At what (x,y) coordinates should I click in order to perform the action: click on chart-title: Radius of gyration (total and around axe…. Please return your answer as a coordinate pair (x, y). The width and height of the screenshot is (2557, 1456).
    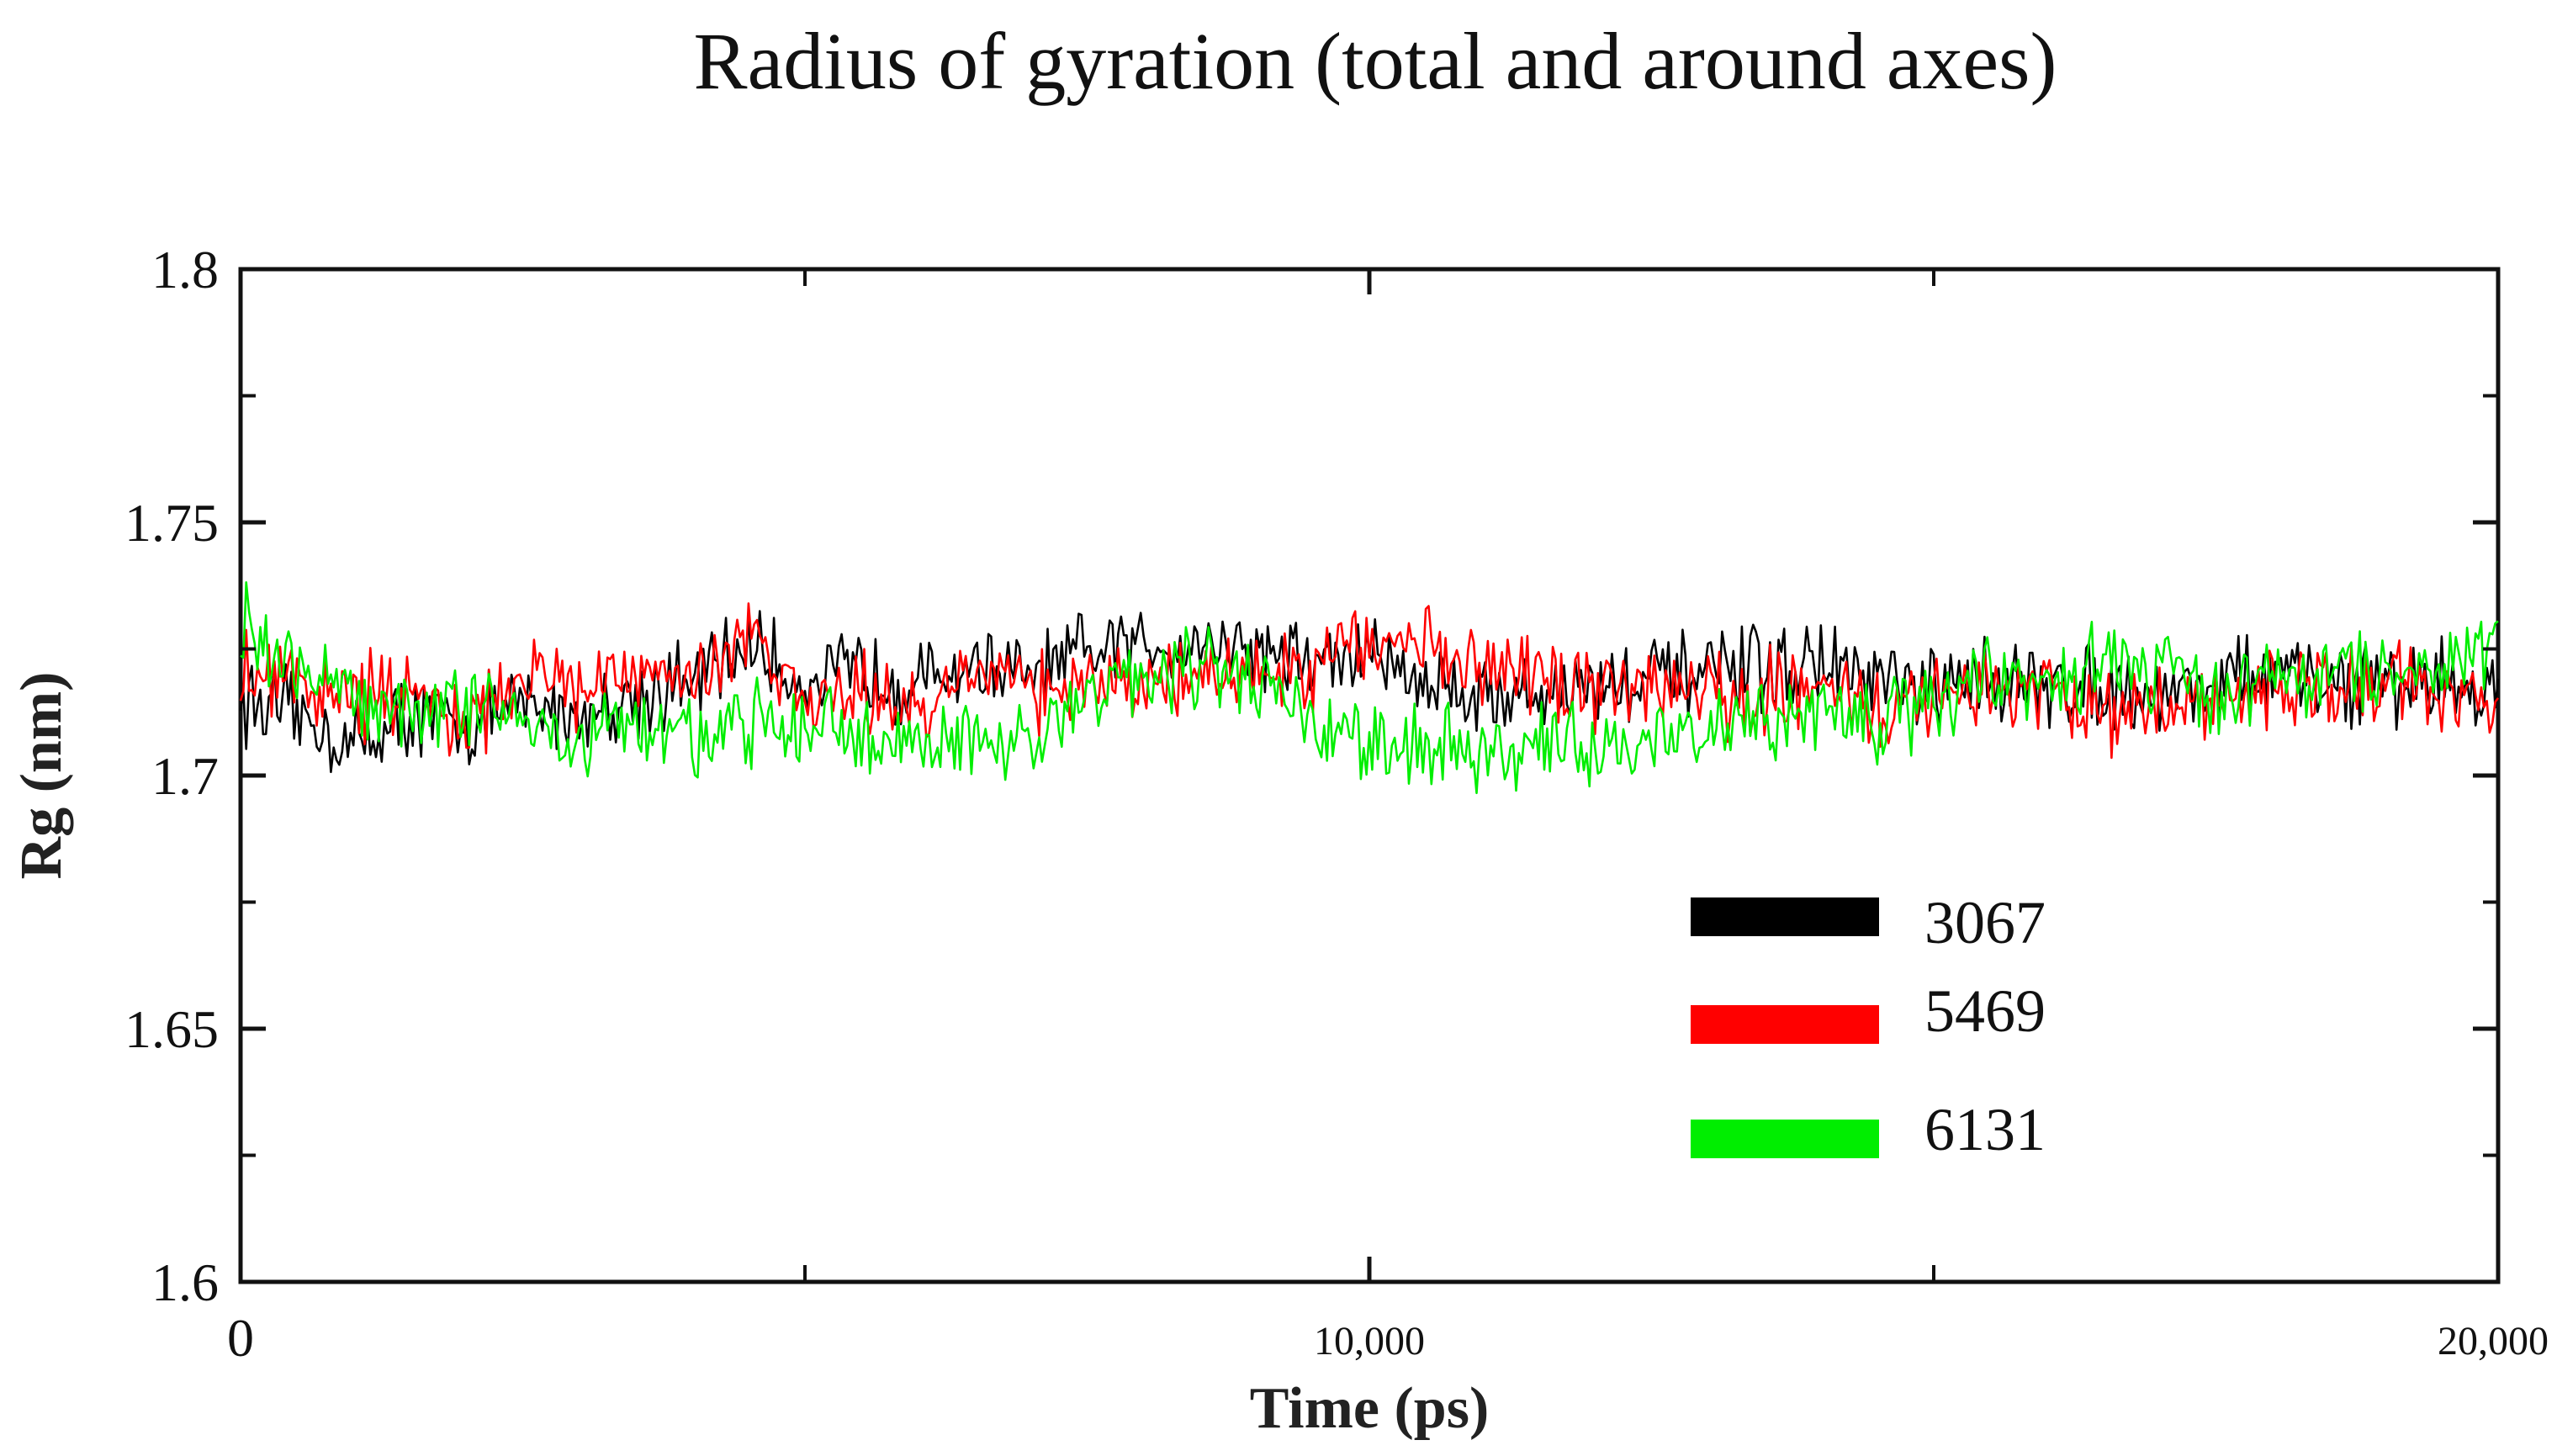
    Looking at the image, I should click on (1375, 61).